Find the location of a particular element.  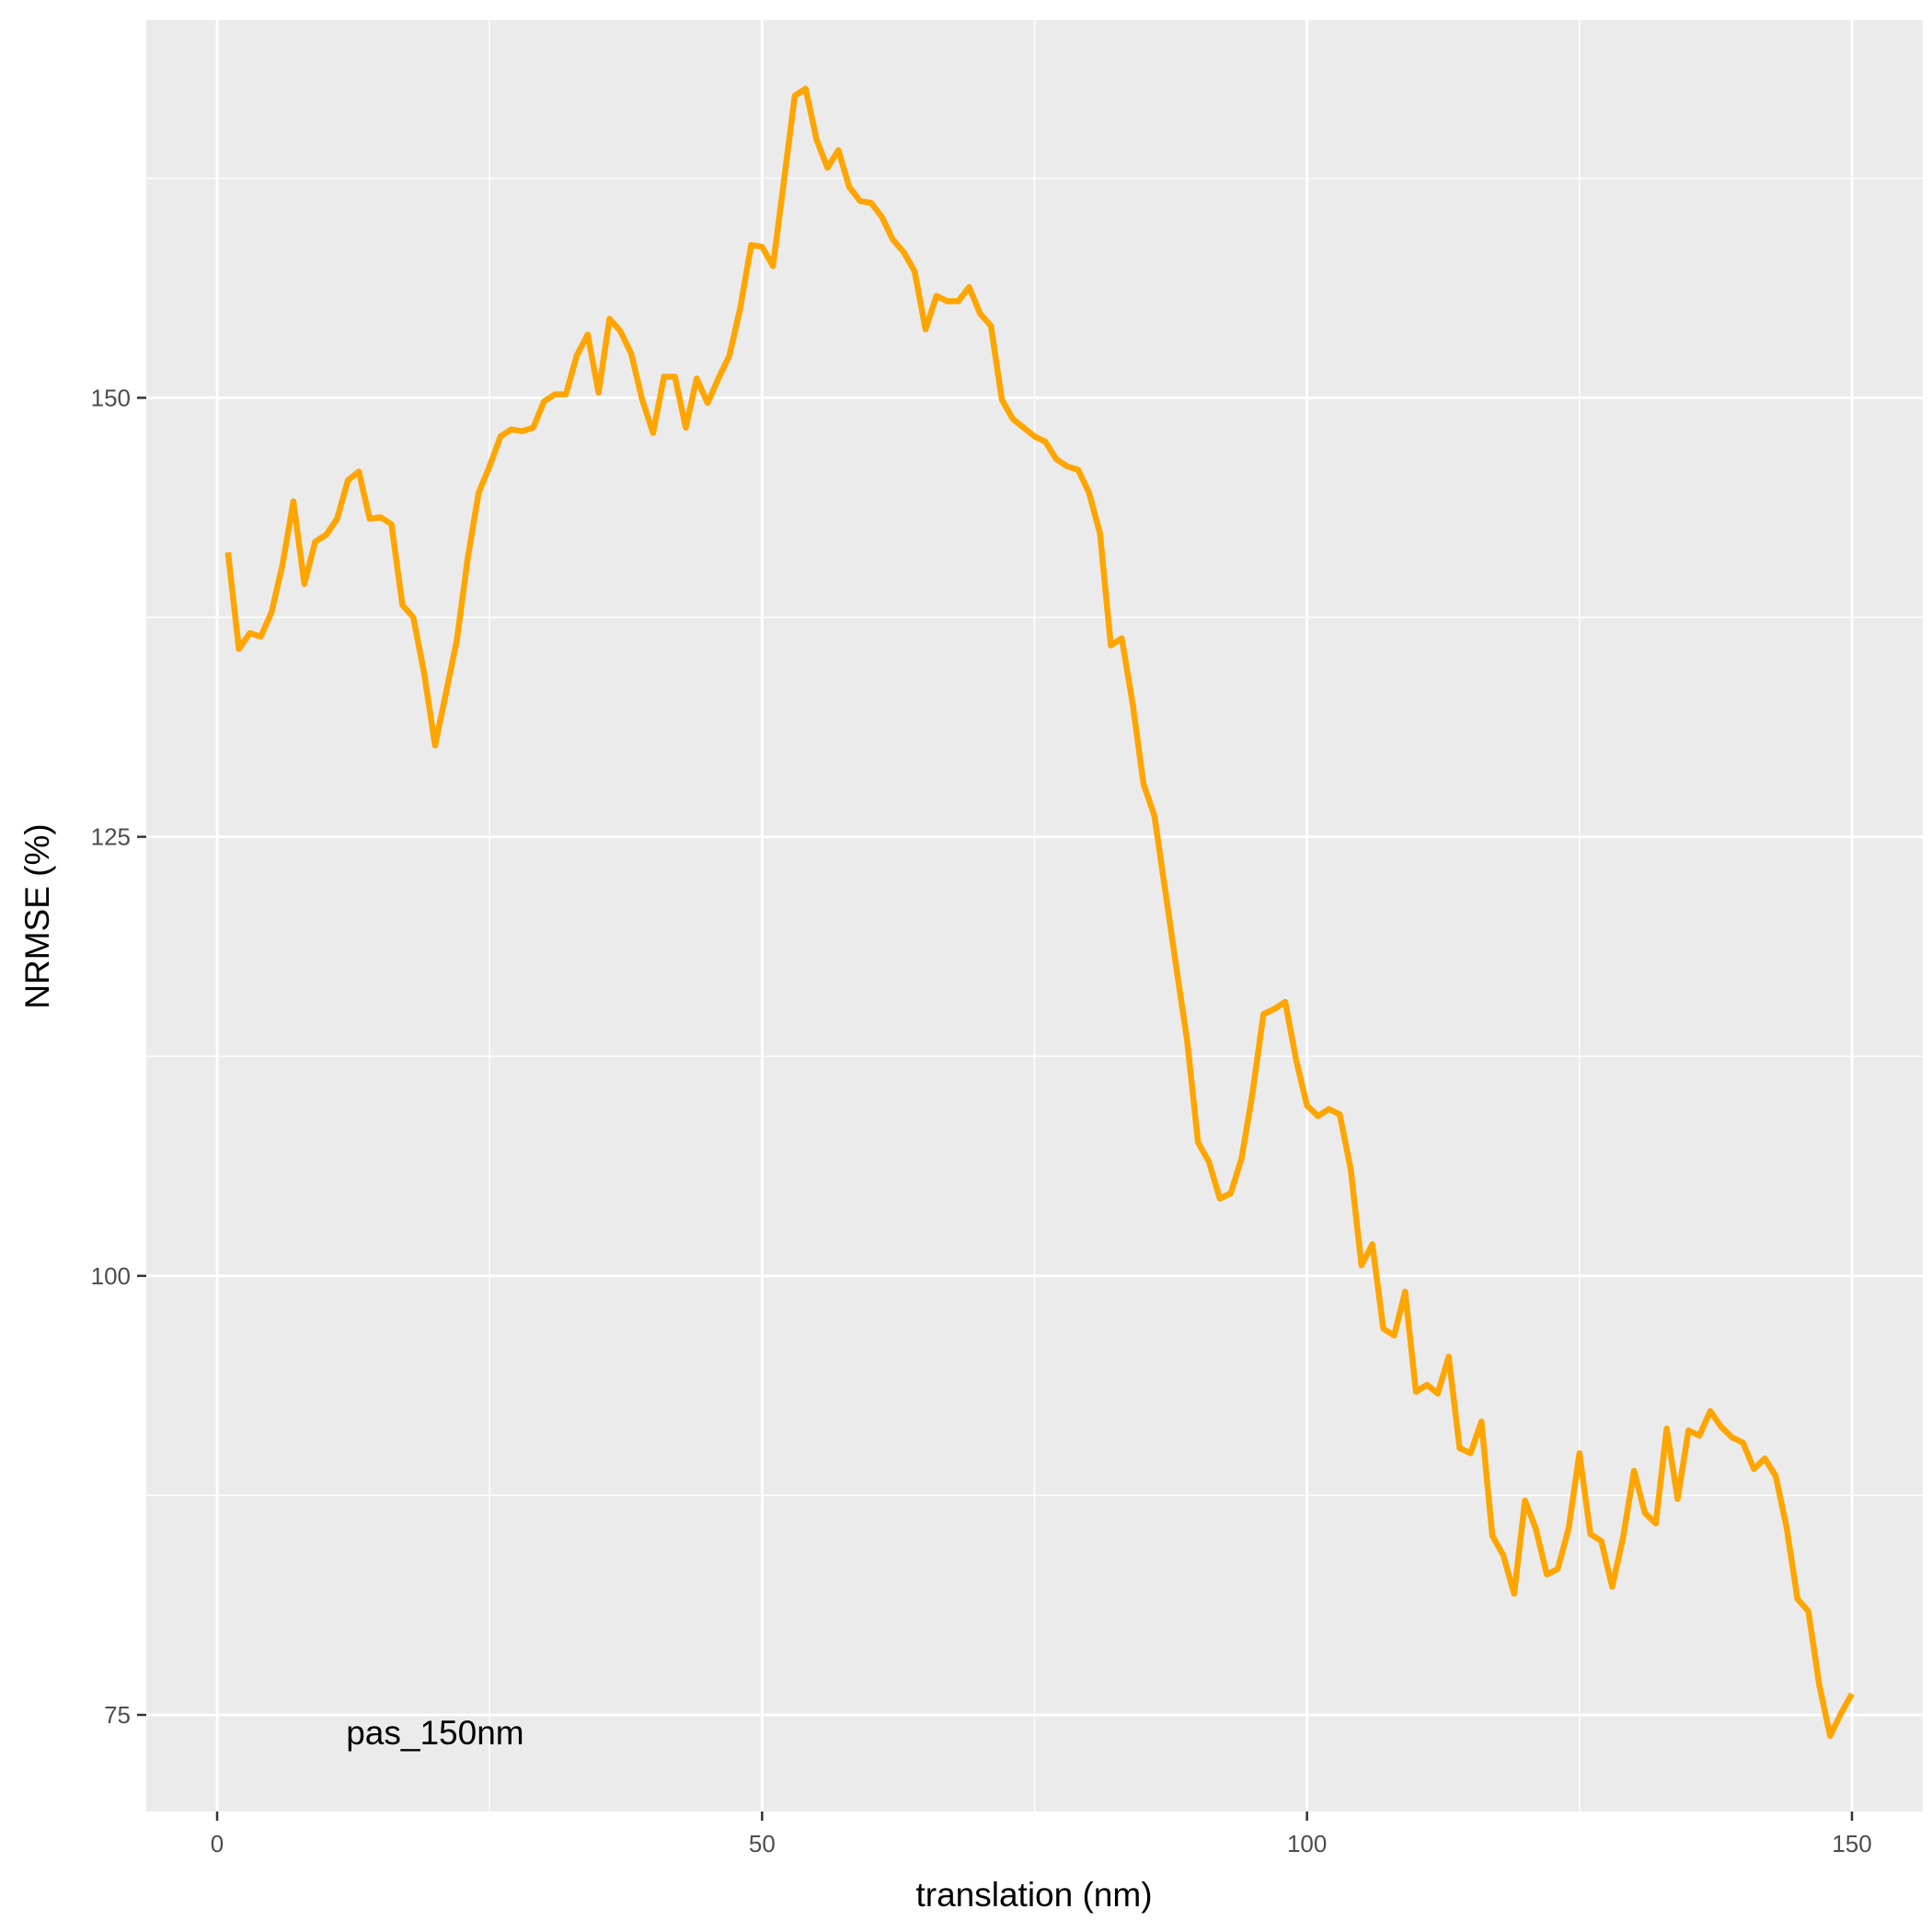

x-tick-label: 0 is located at coordinates (217, 1843).